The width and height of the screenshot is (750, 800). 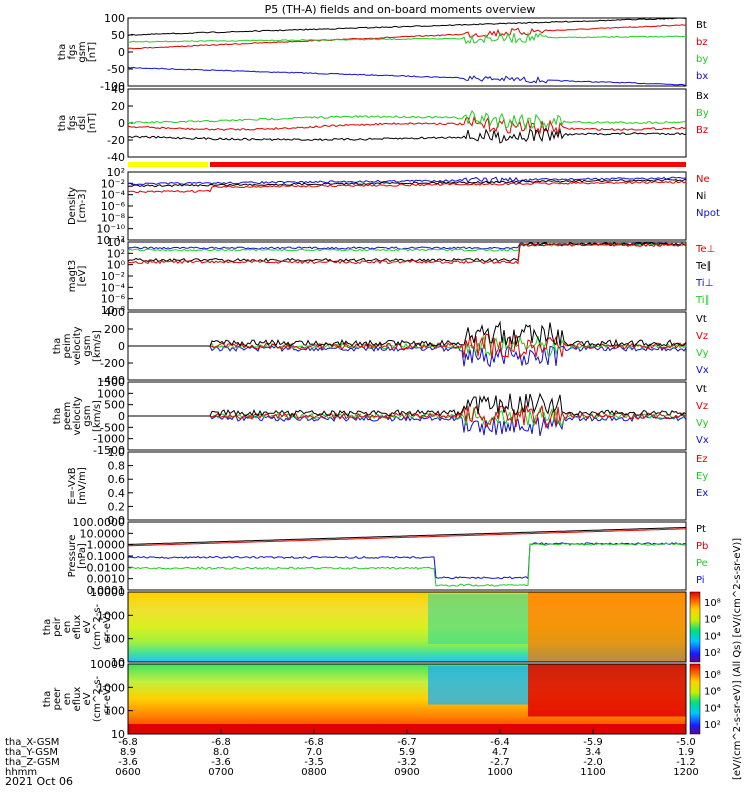 What do you see at coordinates (702, 440) in the screenshot?
I see `legend-Vx: Vx` at bounding box center [702, 440].